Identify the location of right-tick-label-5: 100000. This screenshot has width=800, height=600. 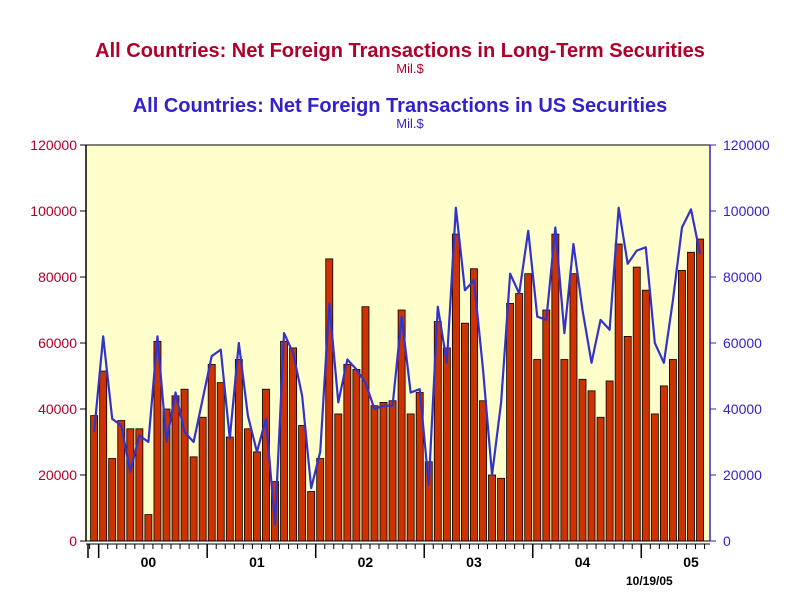
(746, 211).